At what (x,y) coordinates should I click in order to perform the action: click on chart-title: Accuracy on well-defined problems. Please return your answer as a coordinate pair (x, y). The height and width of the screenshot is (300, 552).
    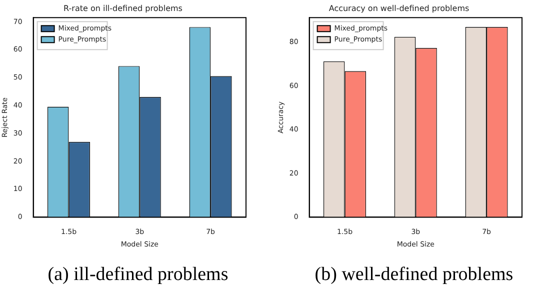
    Looking at the image, I should click on (399, 8).